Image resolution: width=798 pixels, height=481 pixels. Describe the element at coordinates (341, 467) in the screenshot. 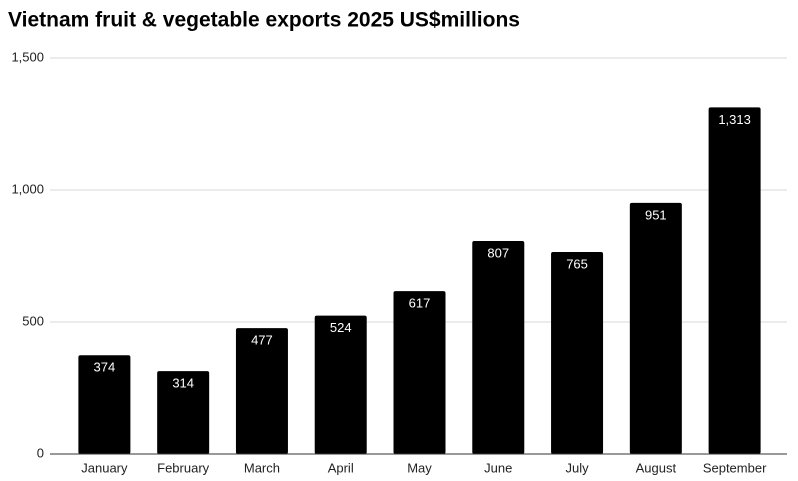

I see `x-tick-label: April` at that location.